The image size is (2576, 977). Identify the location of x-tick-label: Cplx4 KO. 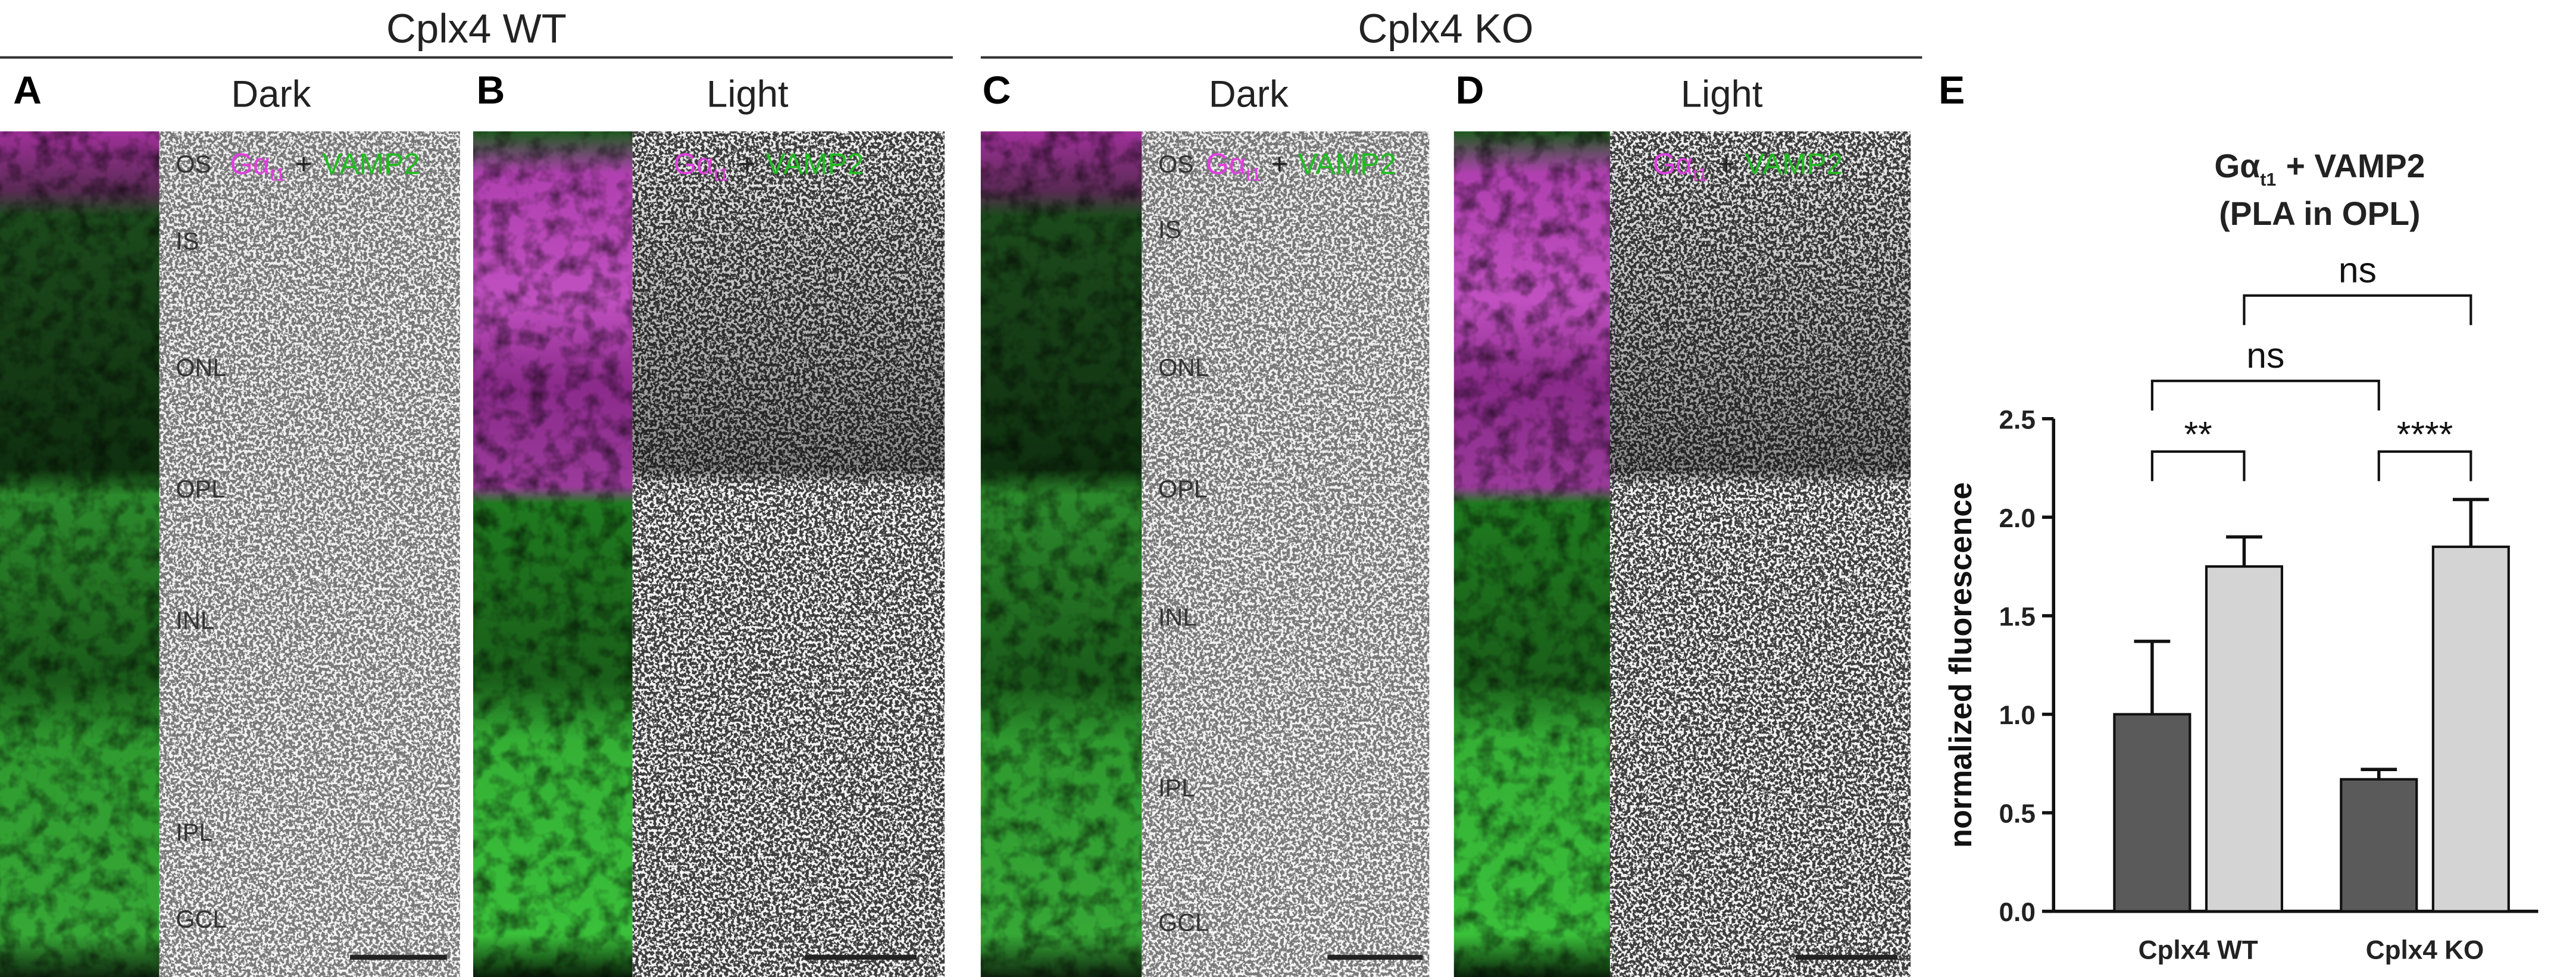
(2425, 951).